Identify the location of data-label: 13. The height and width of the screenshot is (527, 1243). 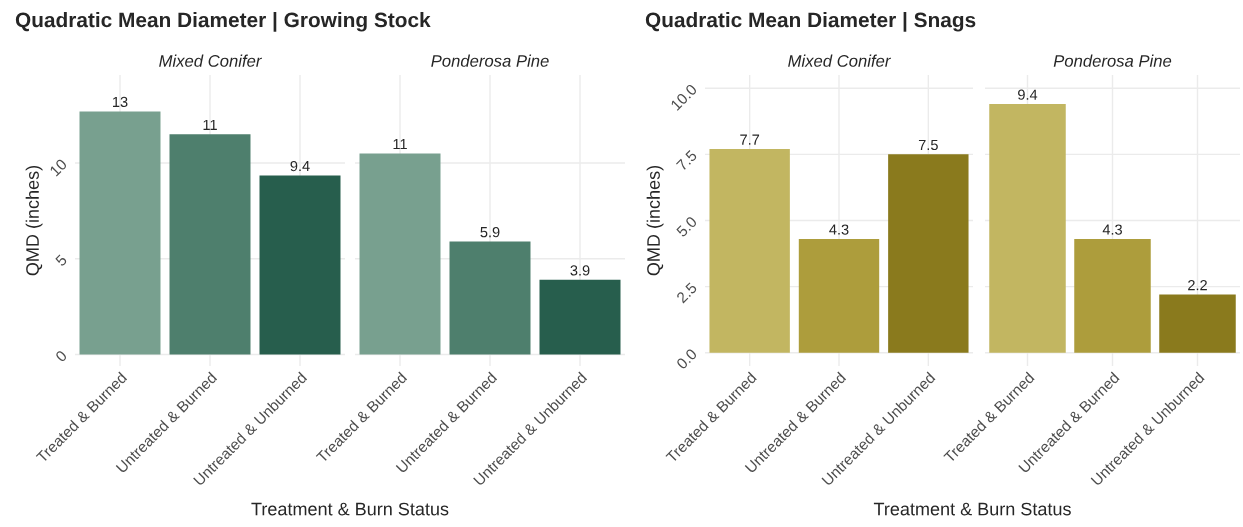
(120, 102).